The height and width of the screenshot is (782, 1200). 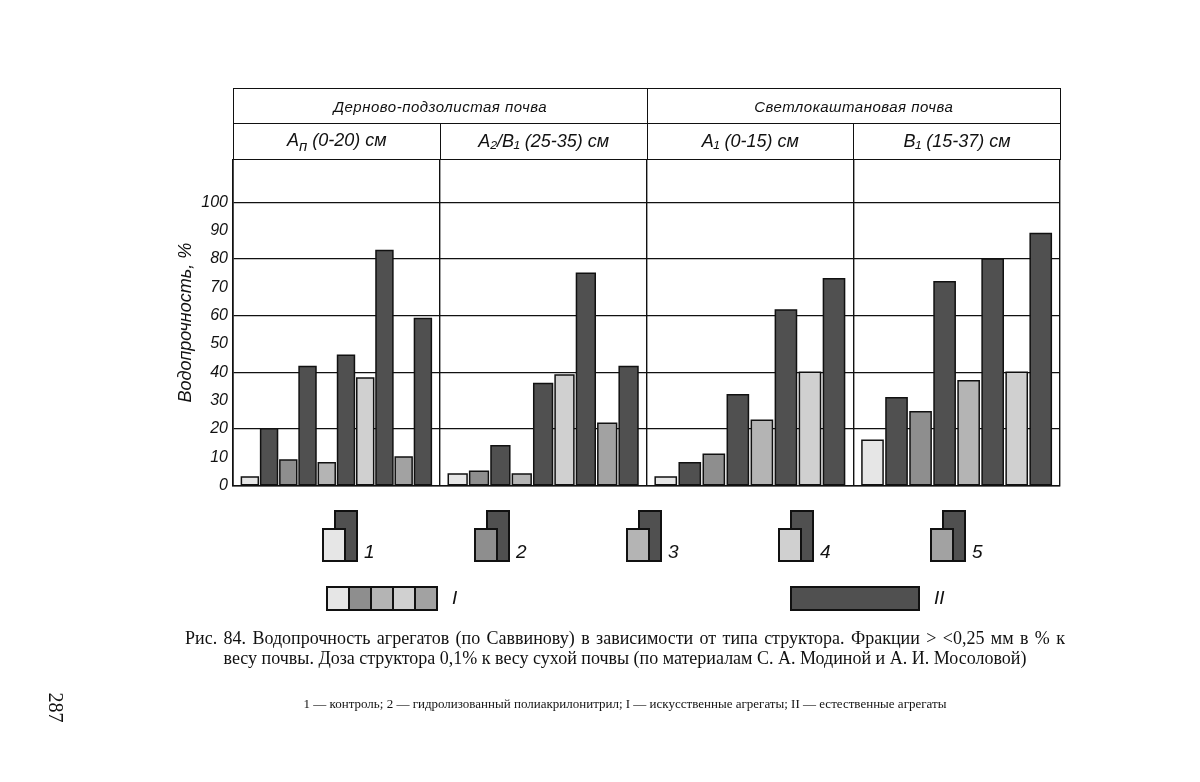 What do you see at coordinates (854, 106) in the screenshot?
I see `text: Светлокаштановая почва` at bounding box center [854, 106].